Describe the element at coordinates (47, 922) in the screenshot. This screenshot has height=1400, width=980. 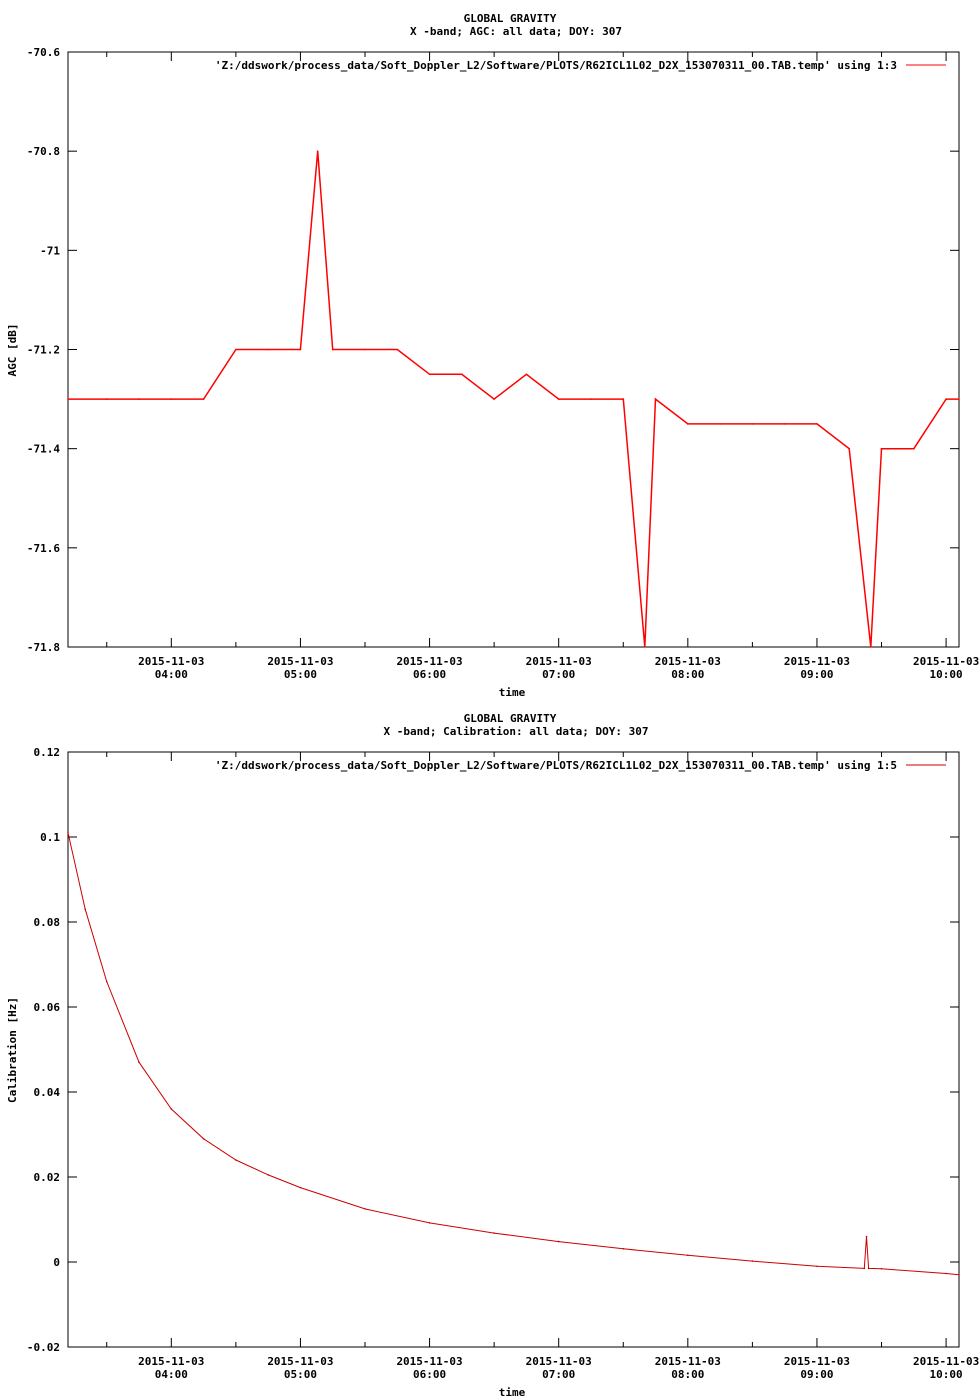
I see `y-tick-label: 0.08` at that location.